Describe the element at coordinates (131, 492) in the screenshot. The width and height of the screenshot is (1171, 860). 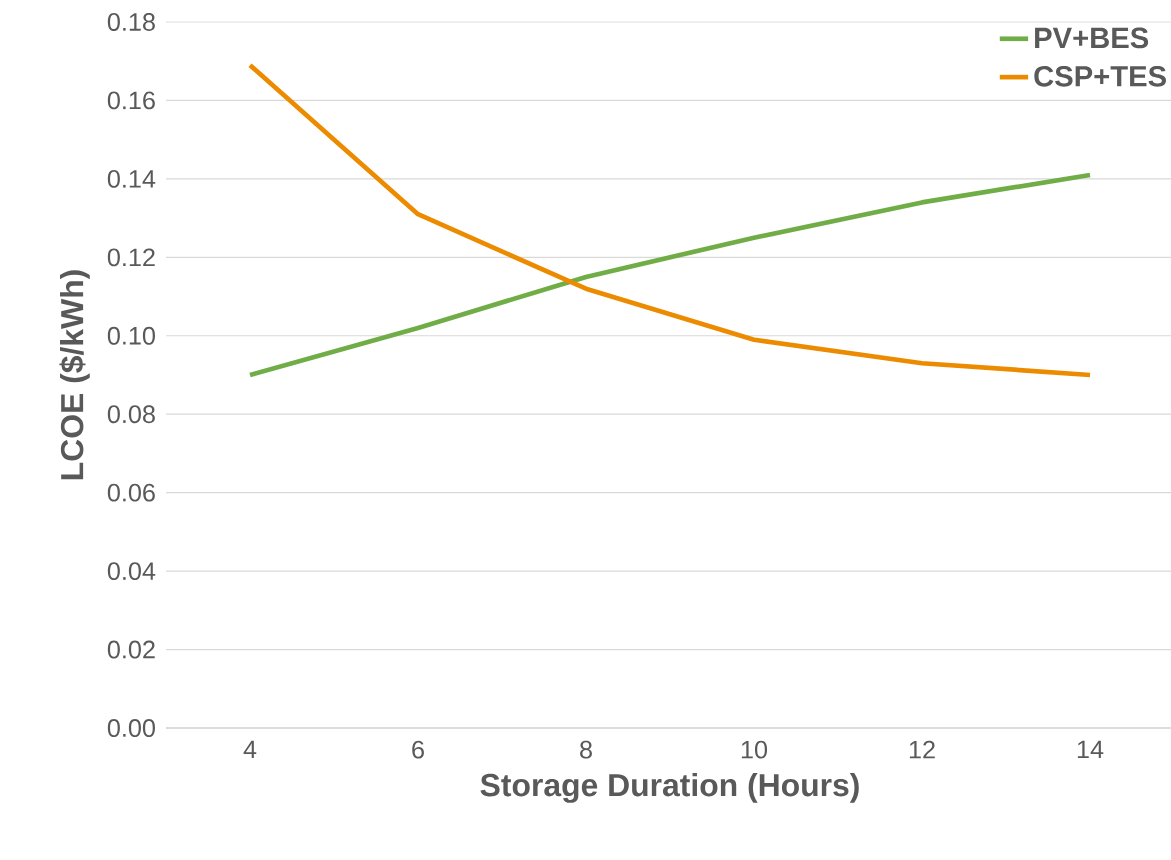
I see `y-tick-label: 0.06` at that location.